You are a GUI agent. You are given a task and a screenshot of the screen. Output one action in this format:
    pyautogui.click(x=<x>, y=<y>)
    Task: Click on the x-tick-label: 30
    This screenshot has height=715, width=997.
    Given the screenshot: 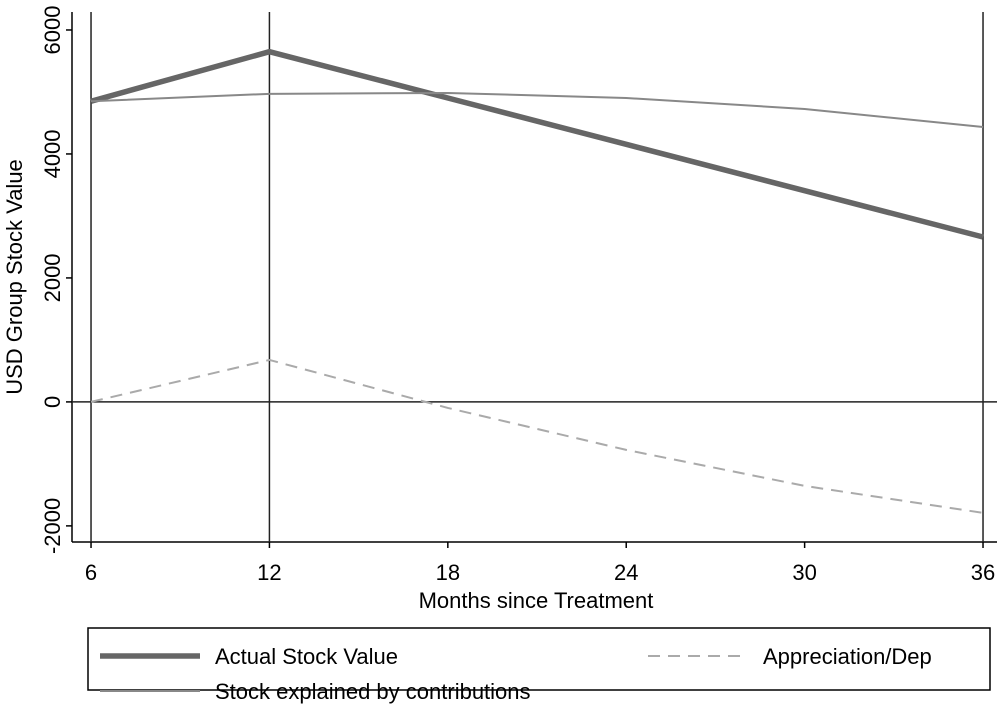 What is the action you would take?
    pyautogui.click(x=804, y=572)
    